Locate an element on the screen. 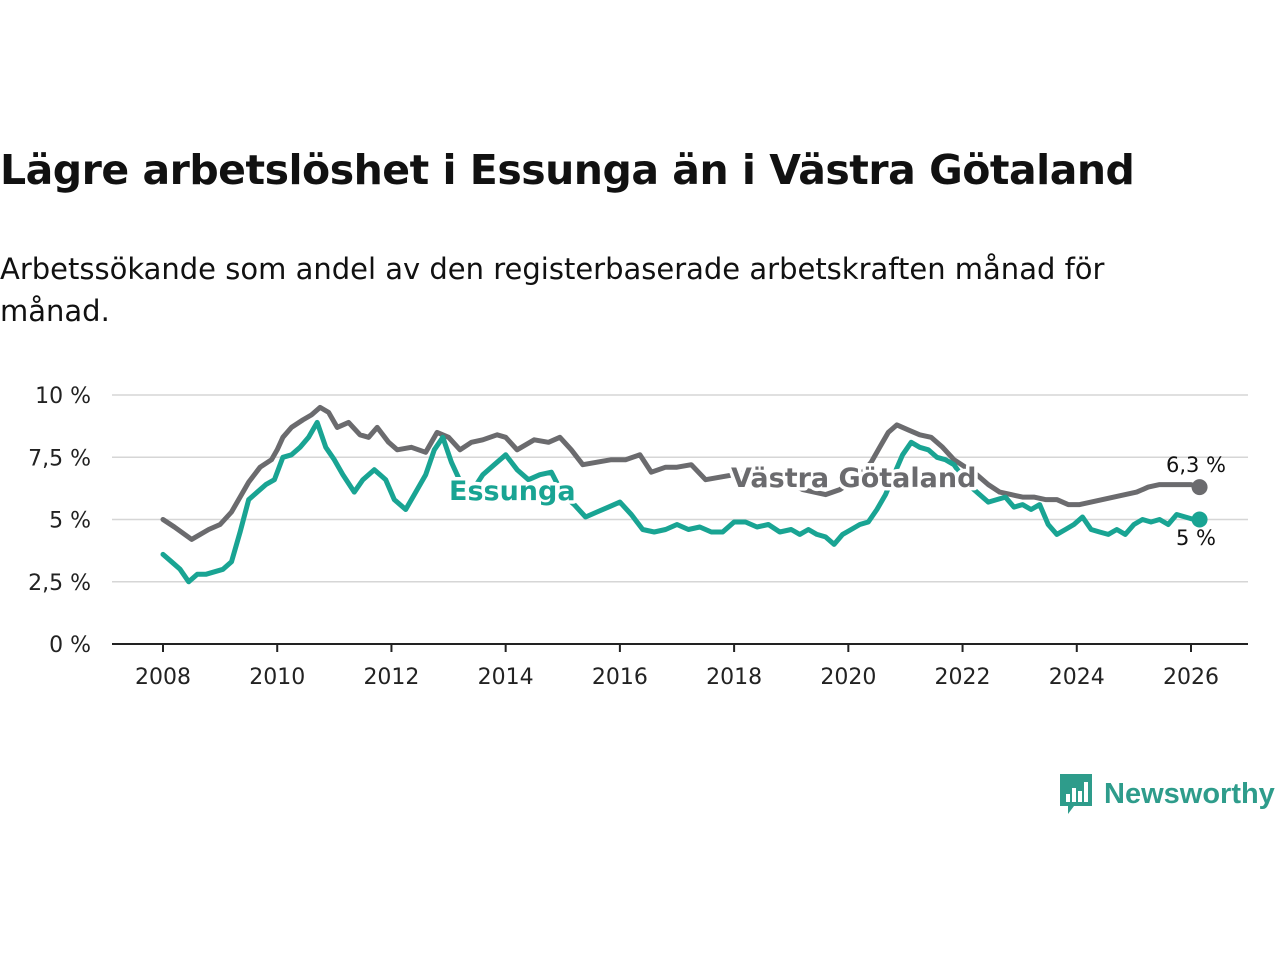  x-tick-label: 2010 is located at coordinates (277, 677).